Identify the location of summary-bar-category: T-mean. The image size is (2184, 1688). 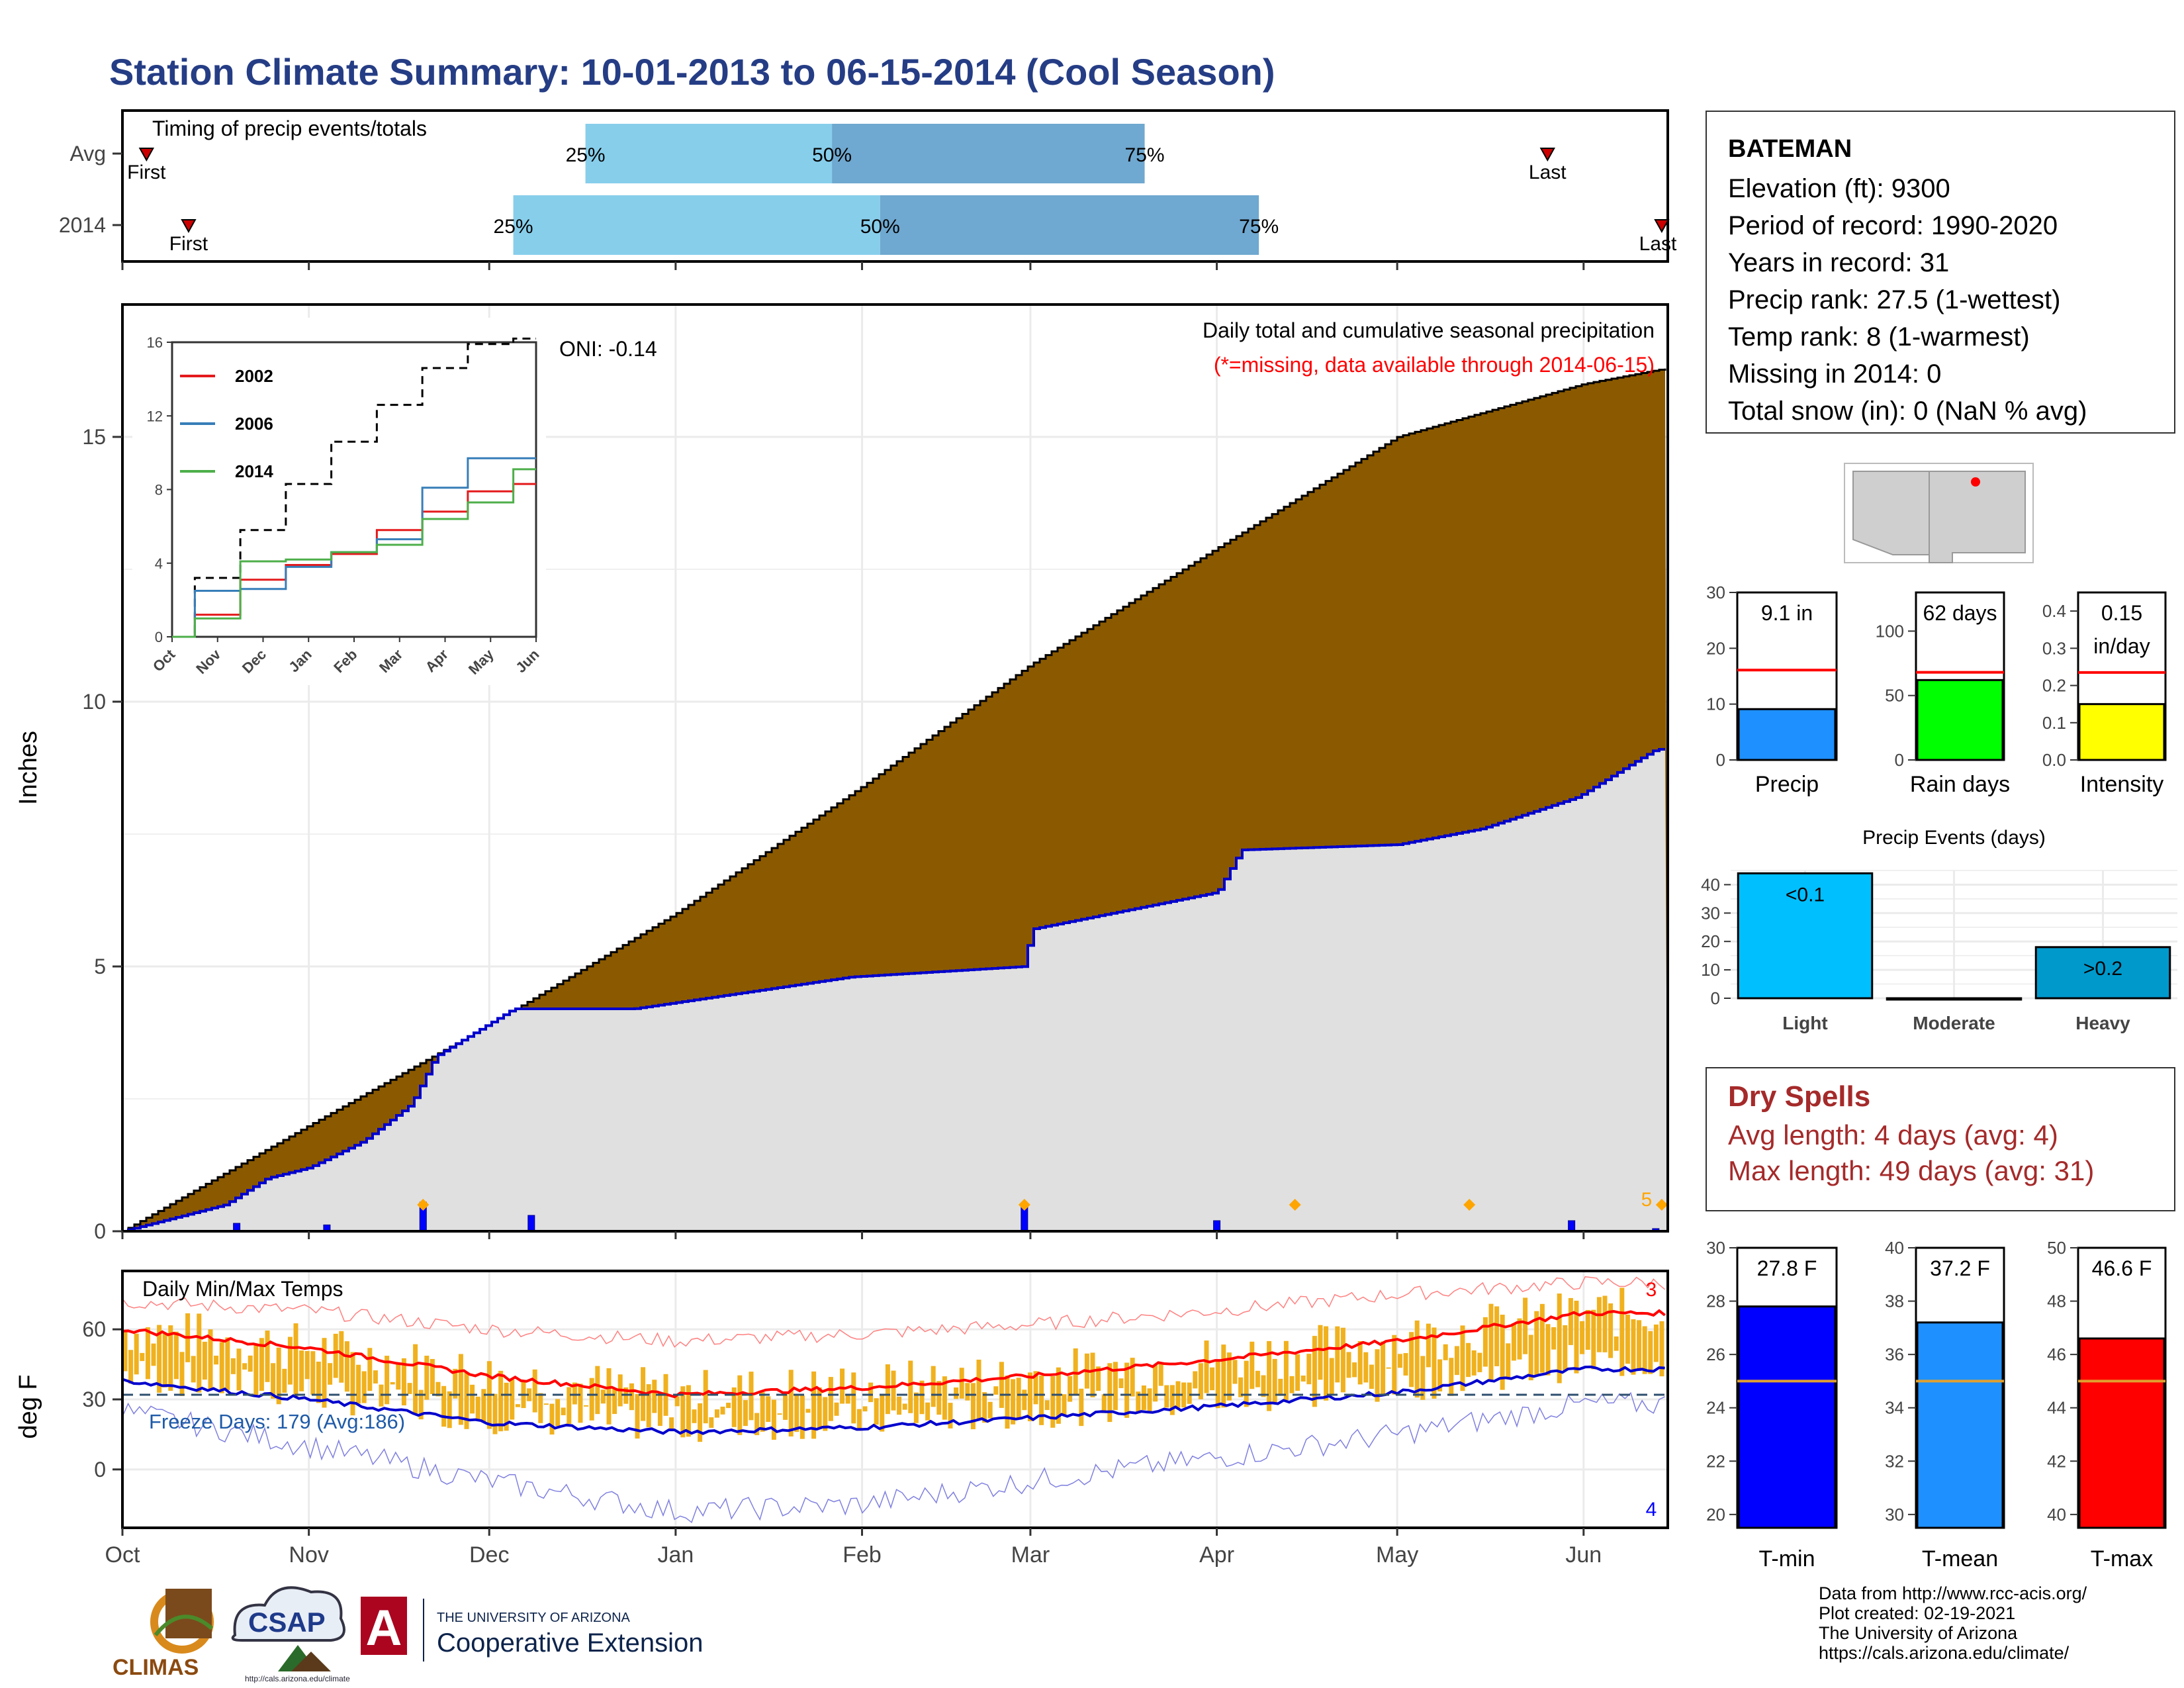
(1960, 1558).